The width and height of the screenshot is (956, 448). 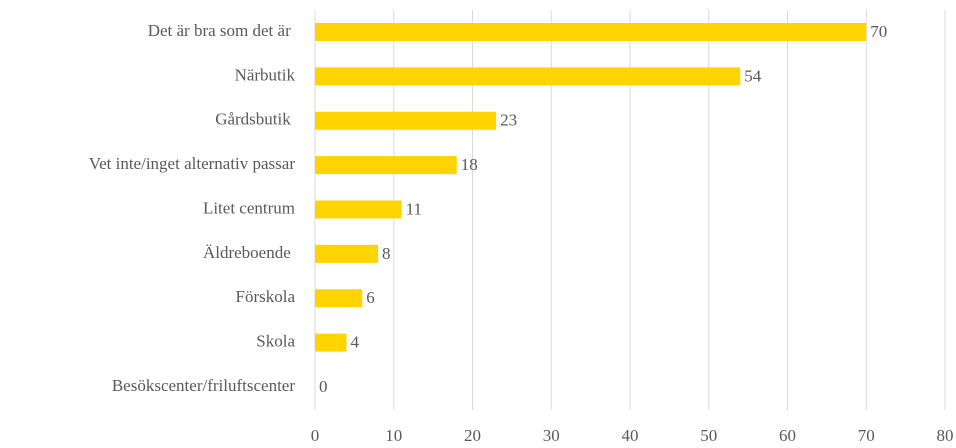 I want to click on x-tick-label: 80, so click(x=945, y=435).